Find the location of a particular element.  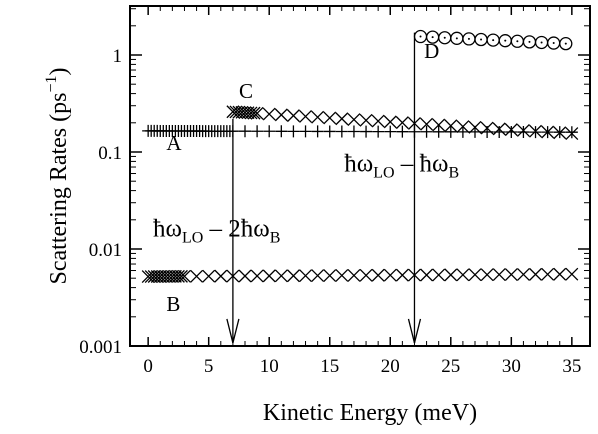

y-axis-title-close: ) is located at coordinates (59, 72).